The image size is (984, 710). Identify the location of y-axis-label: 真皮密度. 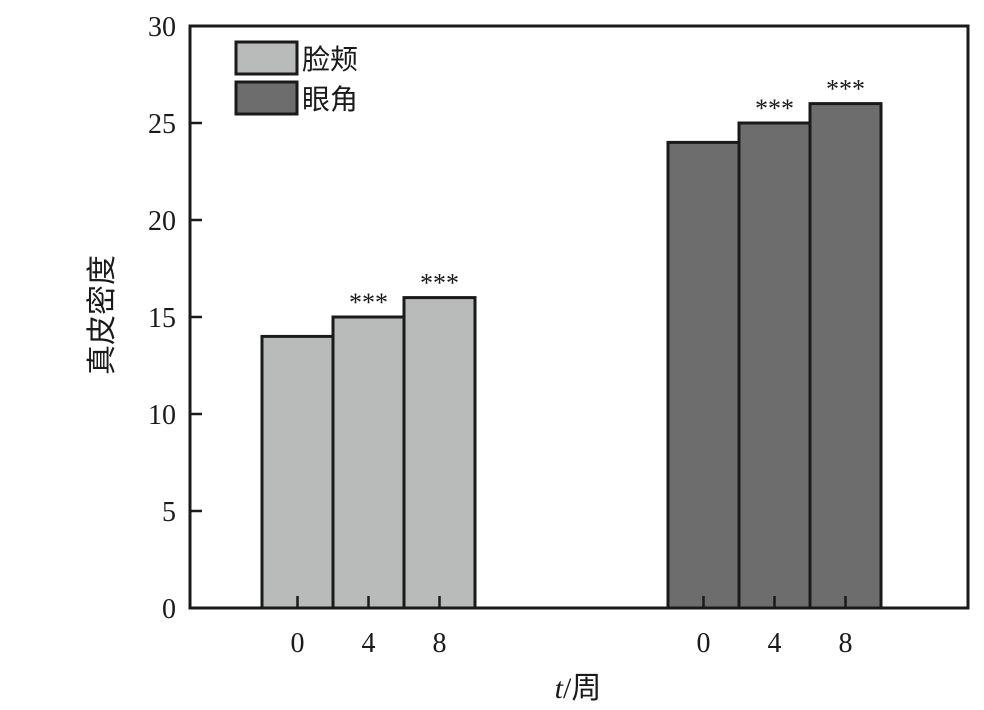
(102, 315).